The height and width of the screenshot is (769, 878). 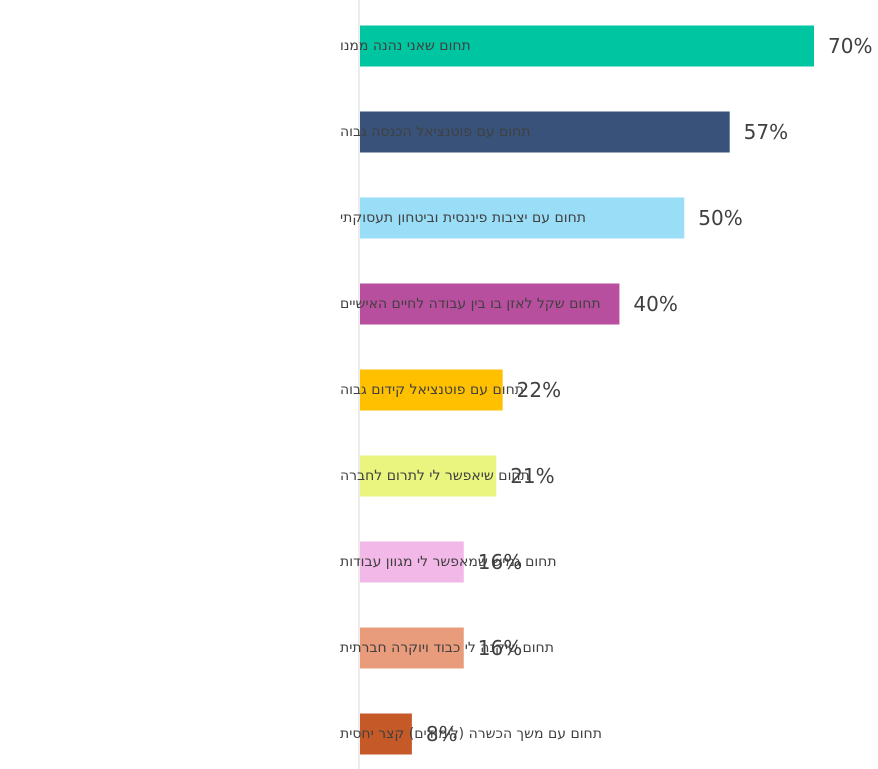 I want to click on category-label-5: תחום עם פוטנציאל קידום גבוה, so click(x=432, y=390).